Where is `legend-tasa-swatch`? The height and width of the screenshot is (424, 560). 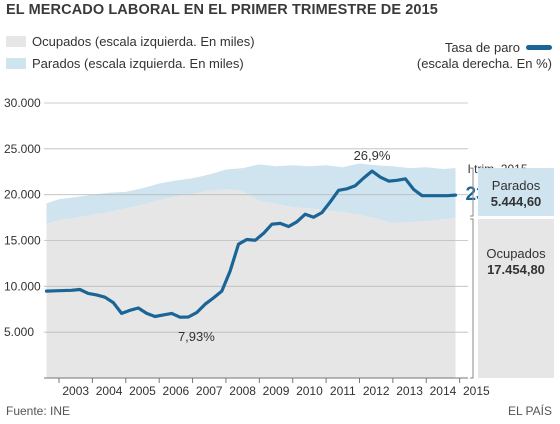
legend-tasa-swatch is located at coordinates (539, 47).